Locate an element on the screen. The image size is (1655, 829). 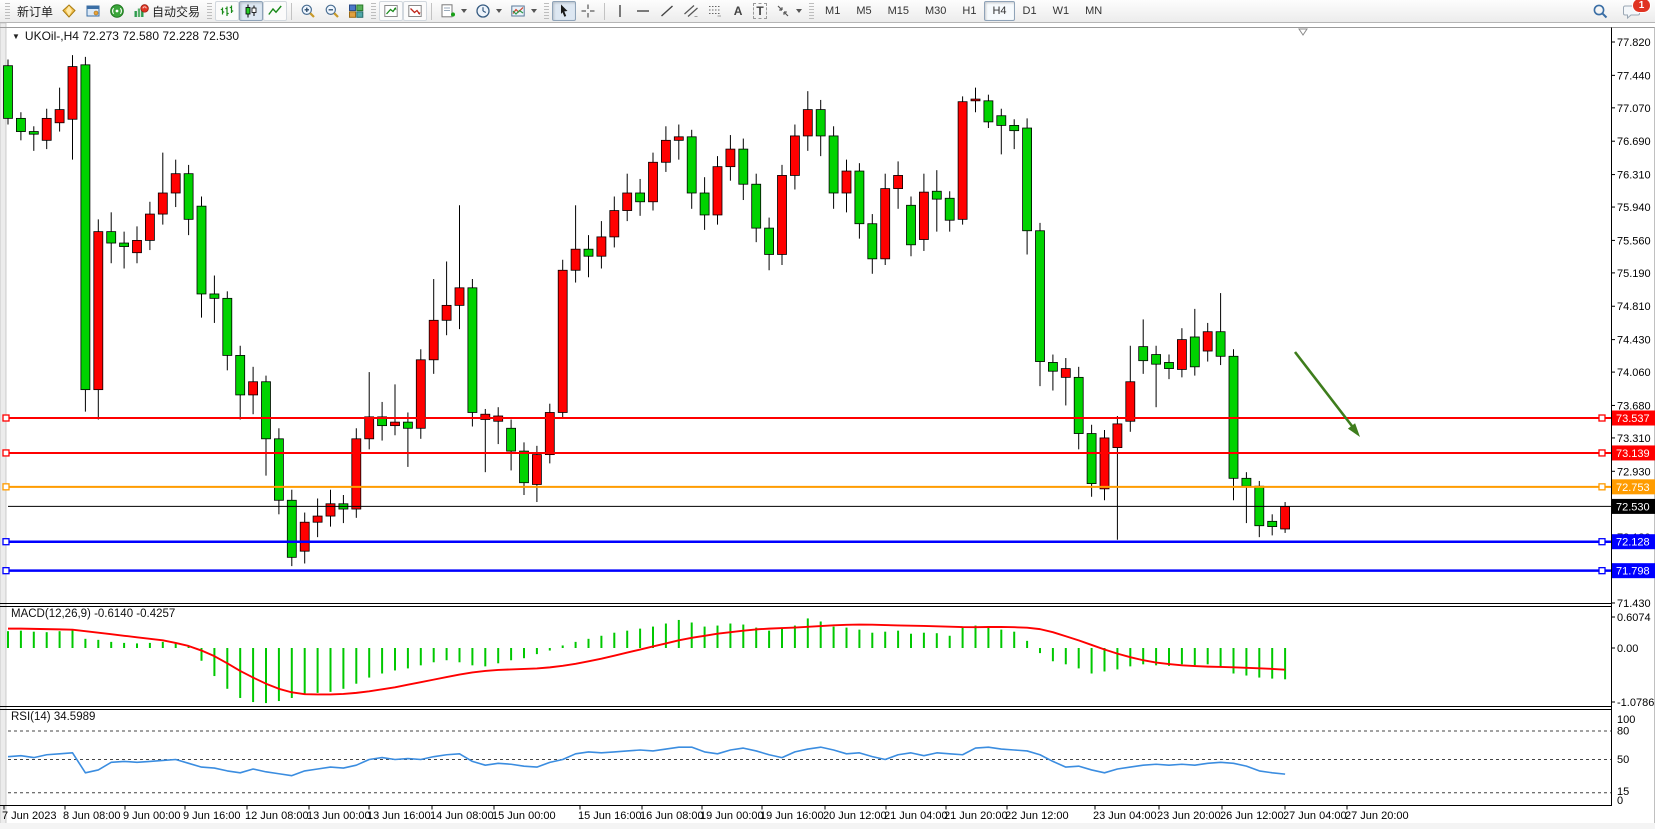
window-icon is located at coordinates (93, 11).